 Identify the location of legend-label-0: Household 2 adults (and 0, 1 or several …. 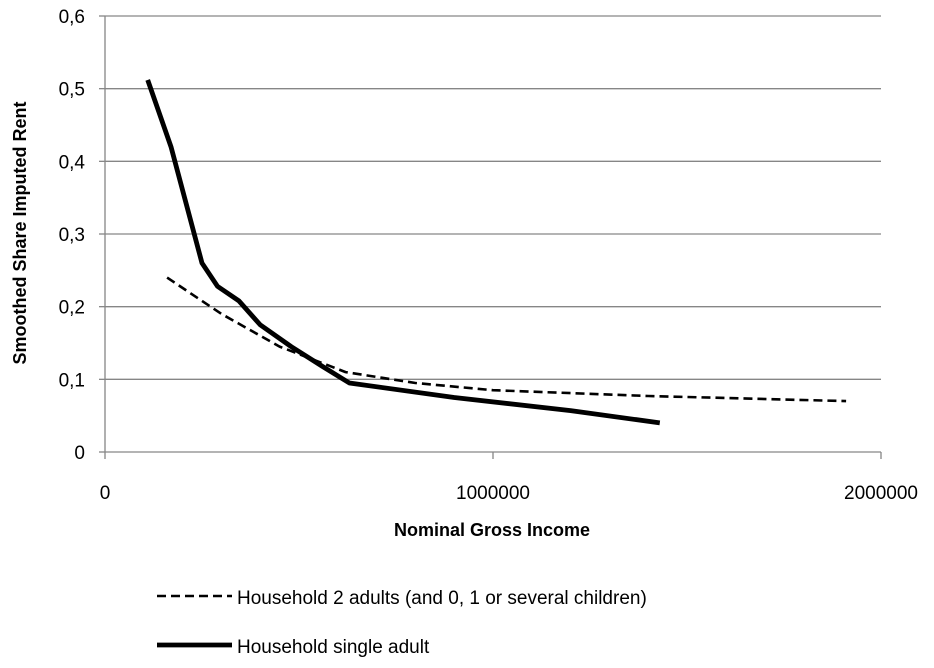
(442, 598).